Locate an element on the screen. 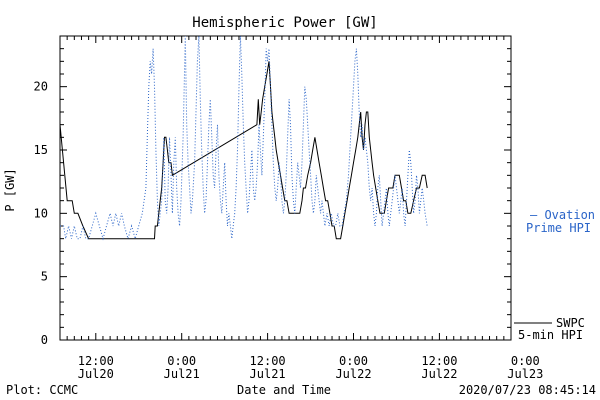 This screenshot has height=400, width=600. y-tick-label: 5 is located at coordinates (44, 277).